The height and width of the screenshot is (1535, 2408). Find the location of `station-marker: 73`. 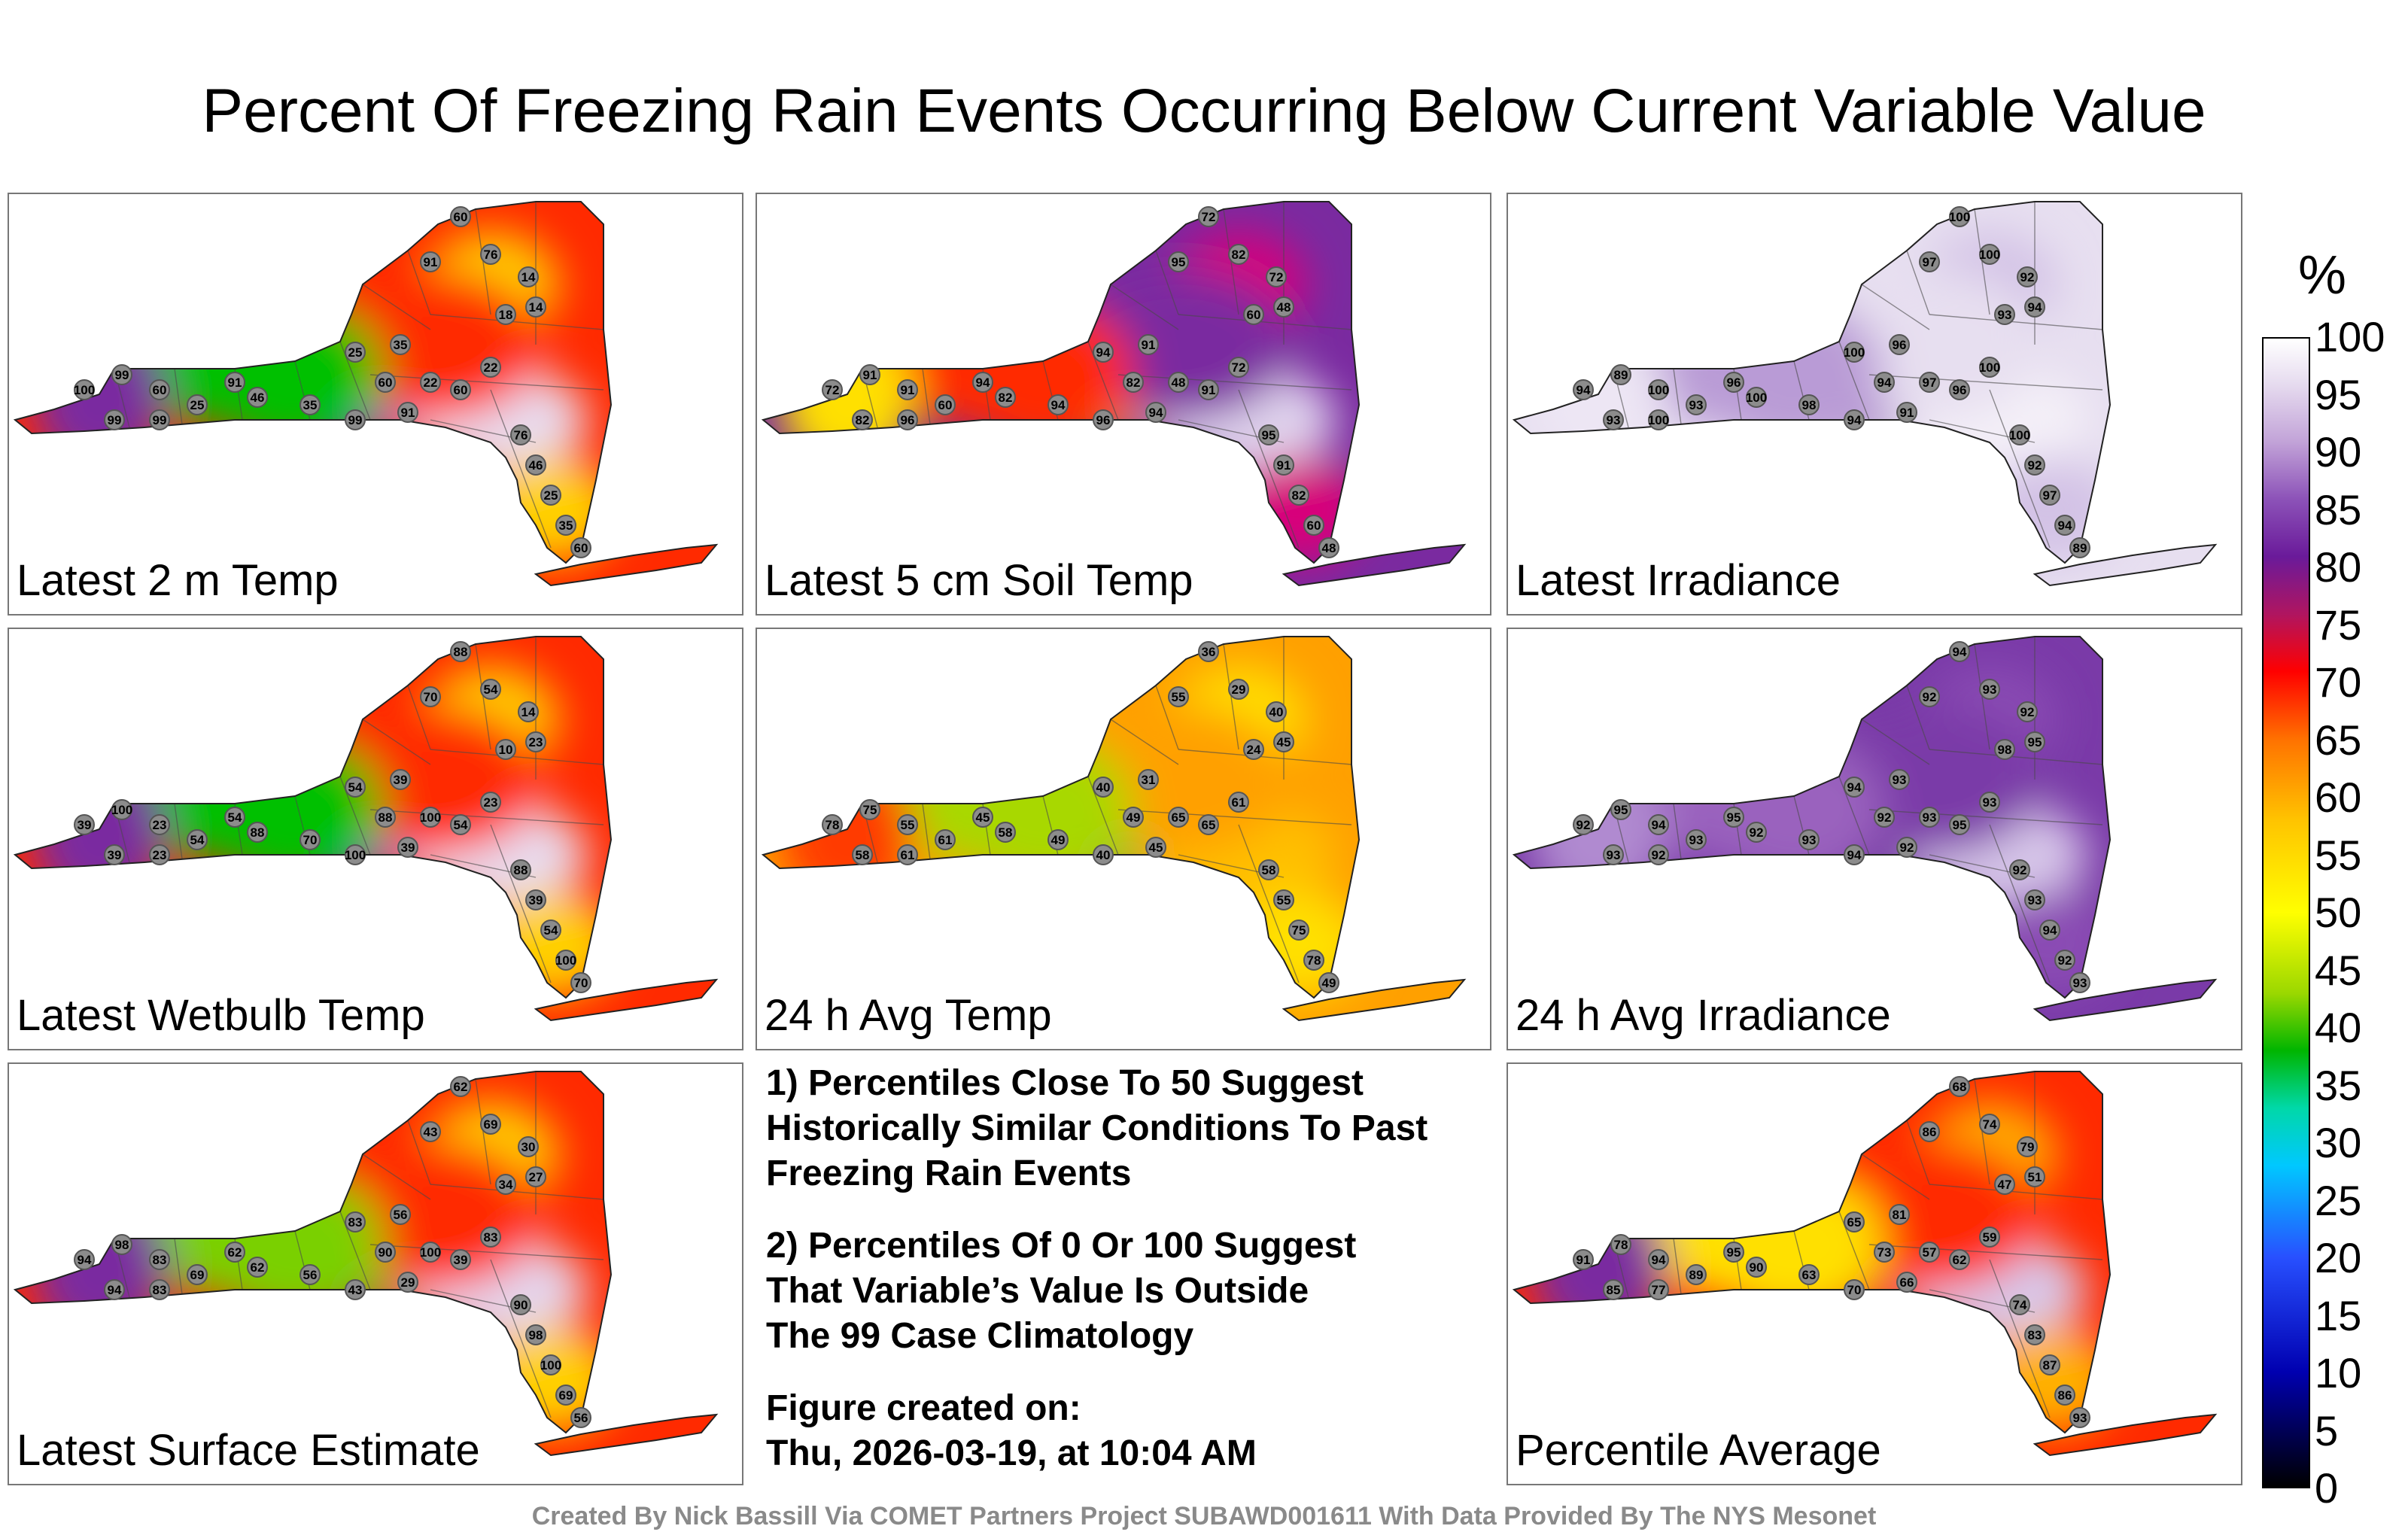

station-marker: 73 is located at coordinates (1884, 1252).